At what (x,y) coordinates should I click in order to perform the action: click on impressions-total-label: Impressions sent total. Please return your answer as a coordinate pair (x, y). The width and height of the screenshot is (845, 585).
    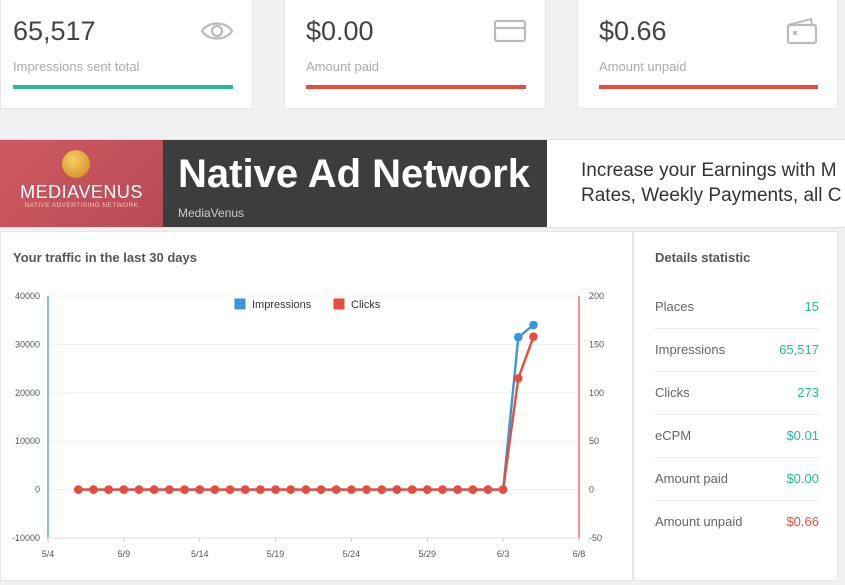
    Looking at the image, I should click on (76, 66).